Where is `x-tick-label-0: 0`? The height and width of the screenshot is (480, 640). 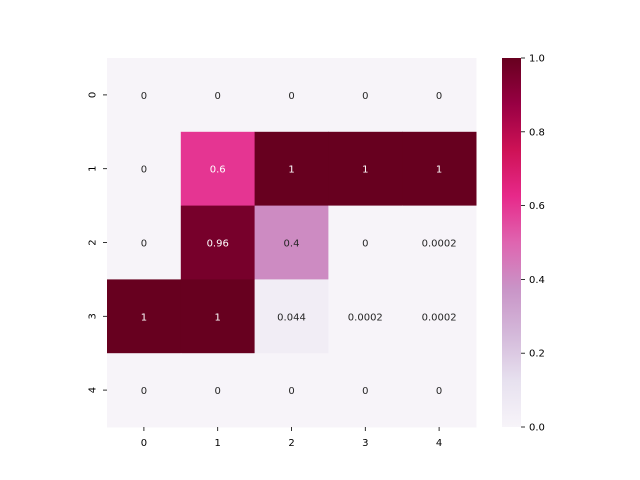 x-tick-label-0: 0 is located at coordinates (144, 443).